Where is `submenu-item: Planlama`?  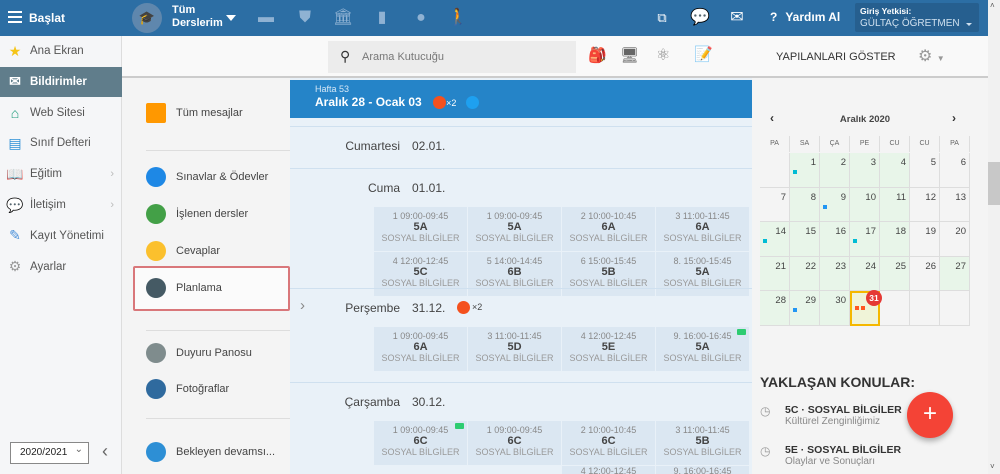
submenu-item: Planlama is located at coordinates (184, 288).